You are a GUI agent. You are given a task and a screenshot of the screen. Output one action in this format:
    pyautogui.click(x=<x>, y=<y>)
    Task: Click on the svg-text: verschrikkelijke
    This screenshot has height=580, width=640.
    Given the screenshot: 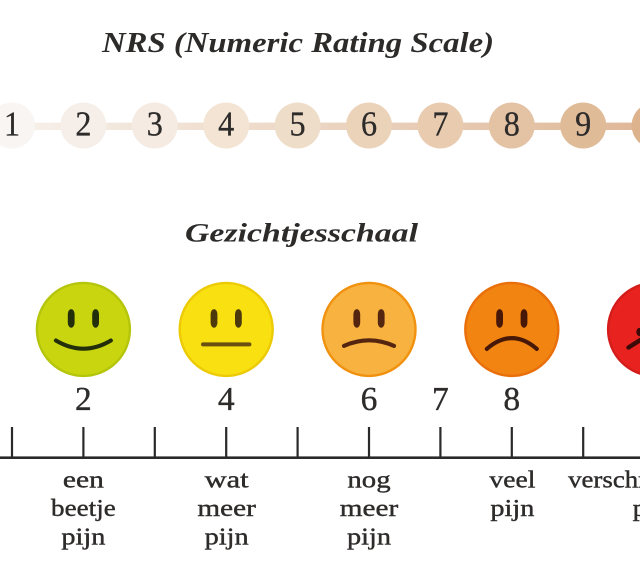 What is the action you would take?
    pyautogui.click(x=604, y=479)
    